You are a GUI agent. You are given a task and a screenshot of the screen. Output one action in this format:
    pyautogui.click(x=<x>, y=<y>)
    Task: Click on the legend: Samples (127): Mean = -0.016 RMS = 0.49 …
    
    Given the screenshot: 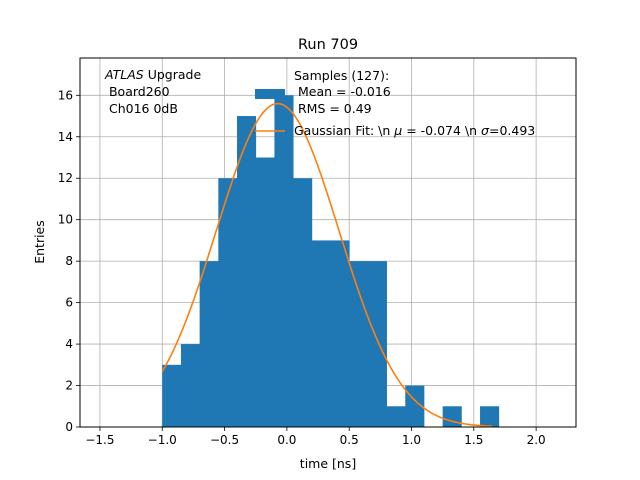 What is the action you would take?
    pyautogui.click(x=395, y=103)
    